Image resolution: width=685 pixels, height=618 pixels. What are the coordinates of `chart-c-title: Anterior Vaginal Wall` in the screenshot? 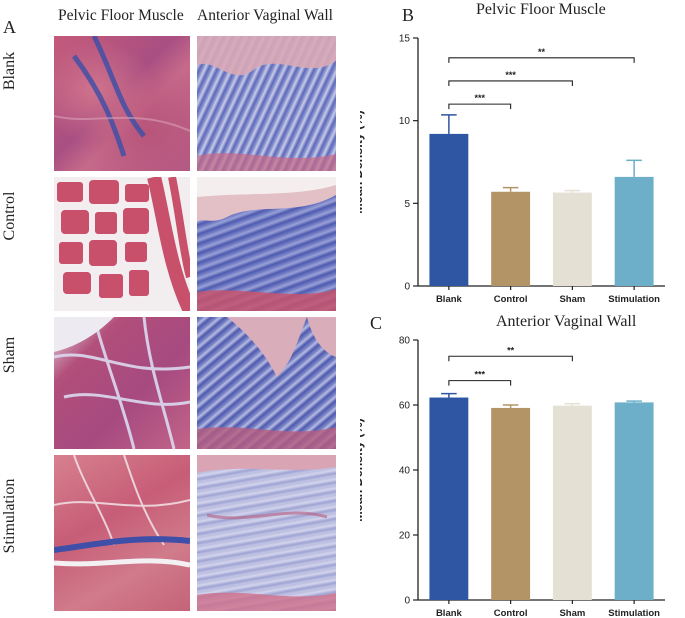 It's located at (566, 321).